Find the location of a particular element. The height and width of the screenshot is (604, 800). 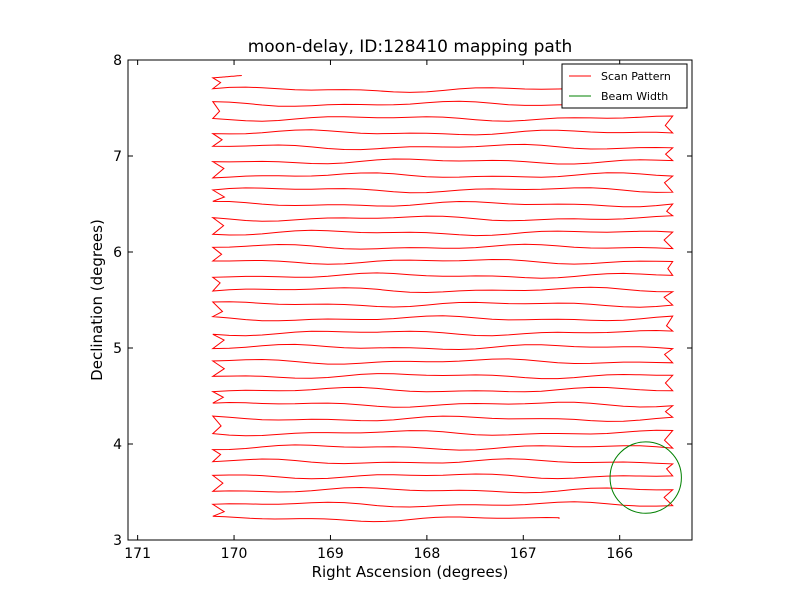

legend-box is located at coordinates (624, 86).